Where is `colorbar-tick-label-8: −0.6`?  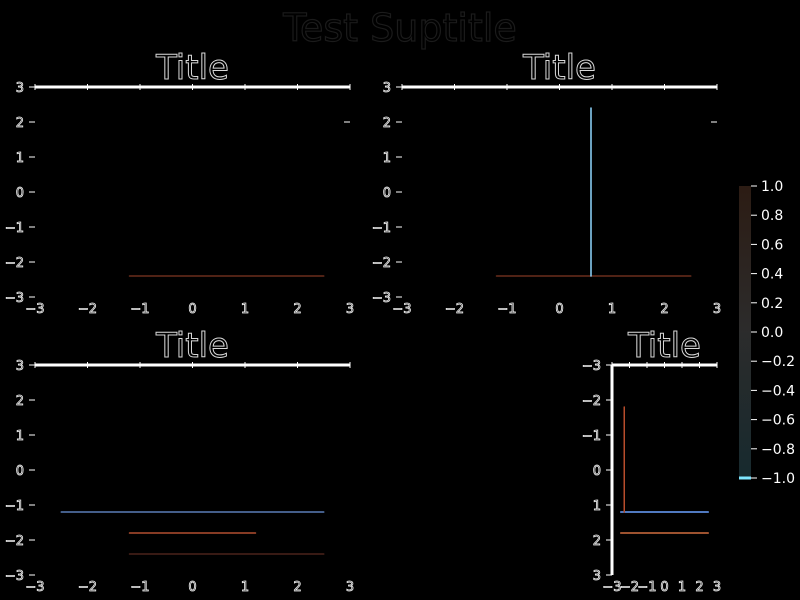
colorbar-tick-label-8: −0.6 is located at coordinates (778, 421).